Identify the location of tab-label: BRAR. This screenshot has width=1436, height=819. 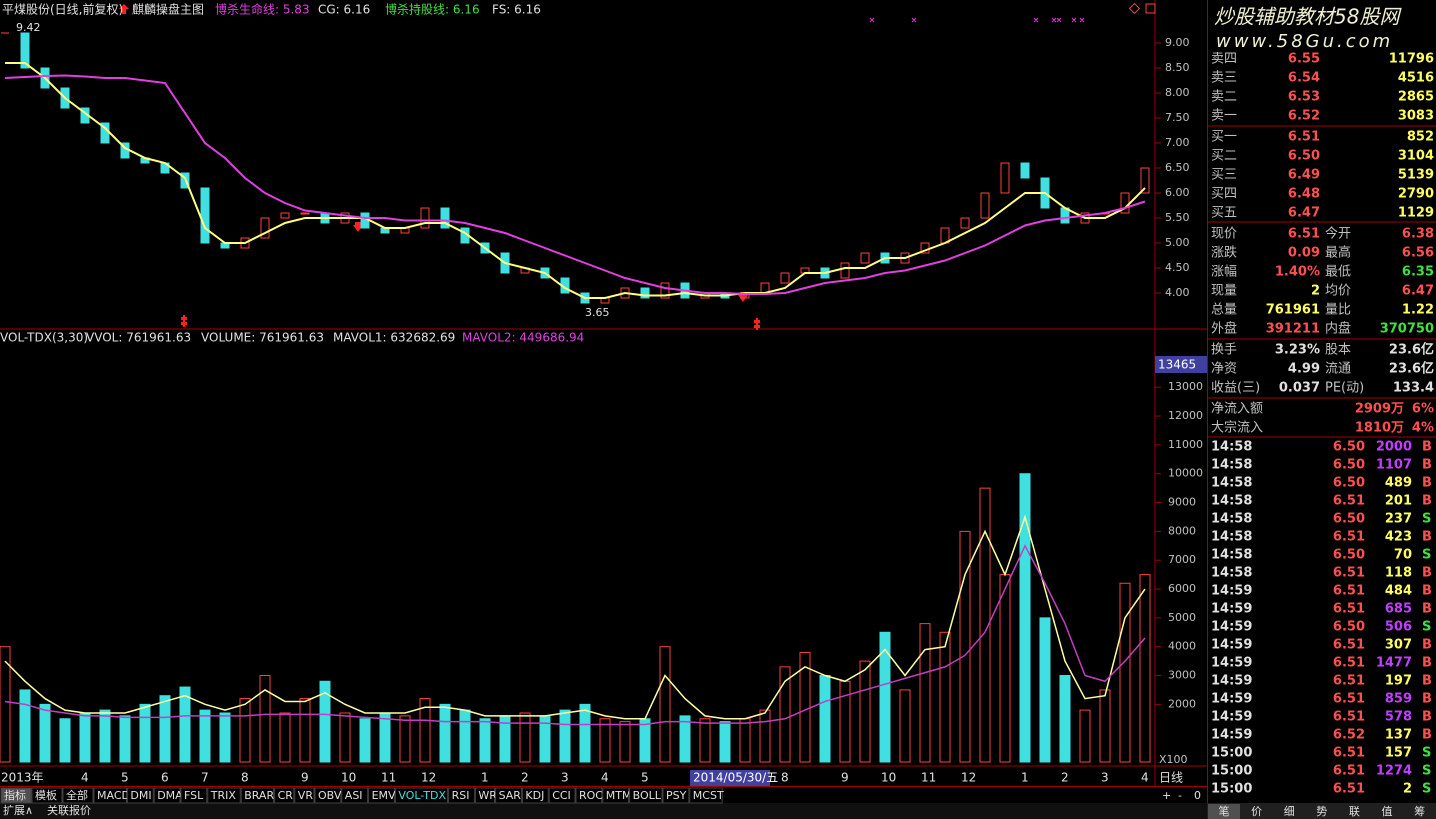
(259, 795).